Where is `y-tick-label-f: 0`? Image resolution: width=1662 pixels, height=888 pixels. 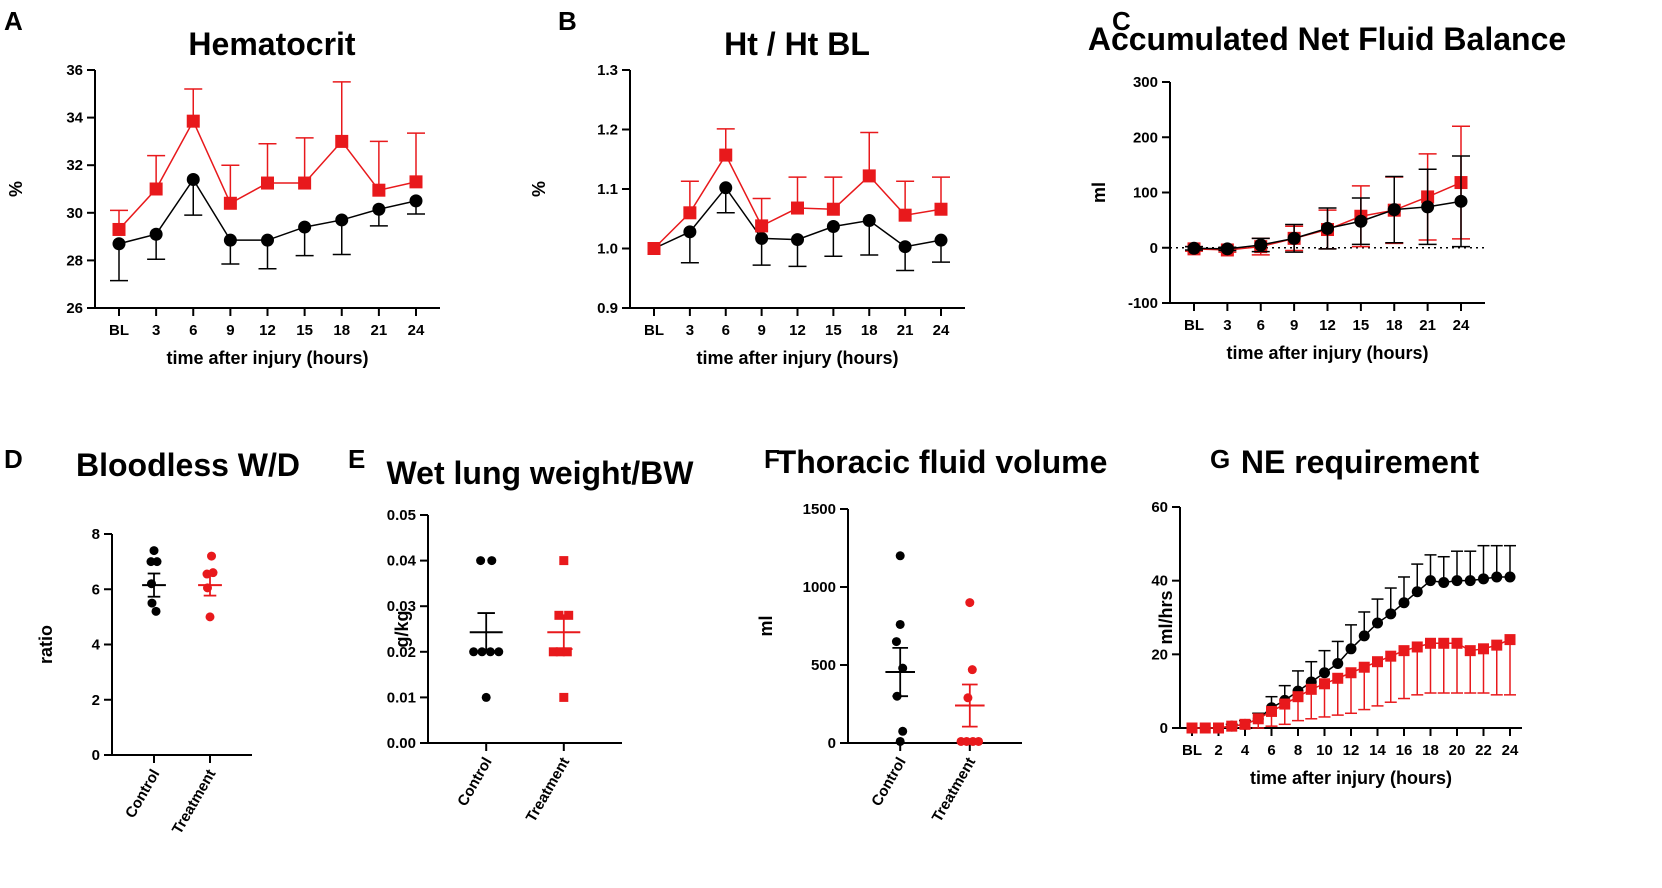
y-tick-label-f: 0 is located at coordinates (832, 743).